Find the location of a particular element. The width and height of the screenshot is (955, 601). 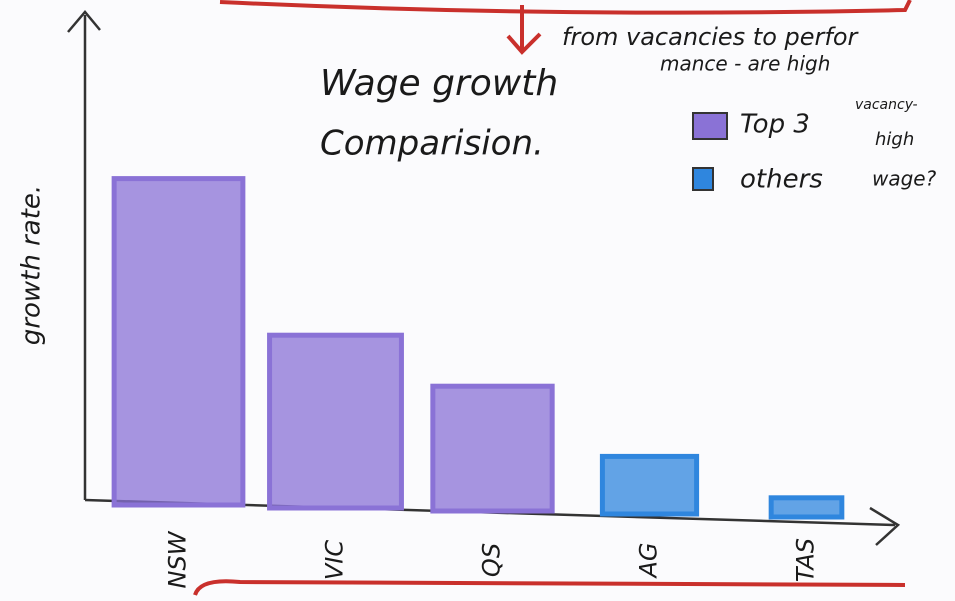

red-highlight-bottom is located at coordinates (549, 587).